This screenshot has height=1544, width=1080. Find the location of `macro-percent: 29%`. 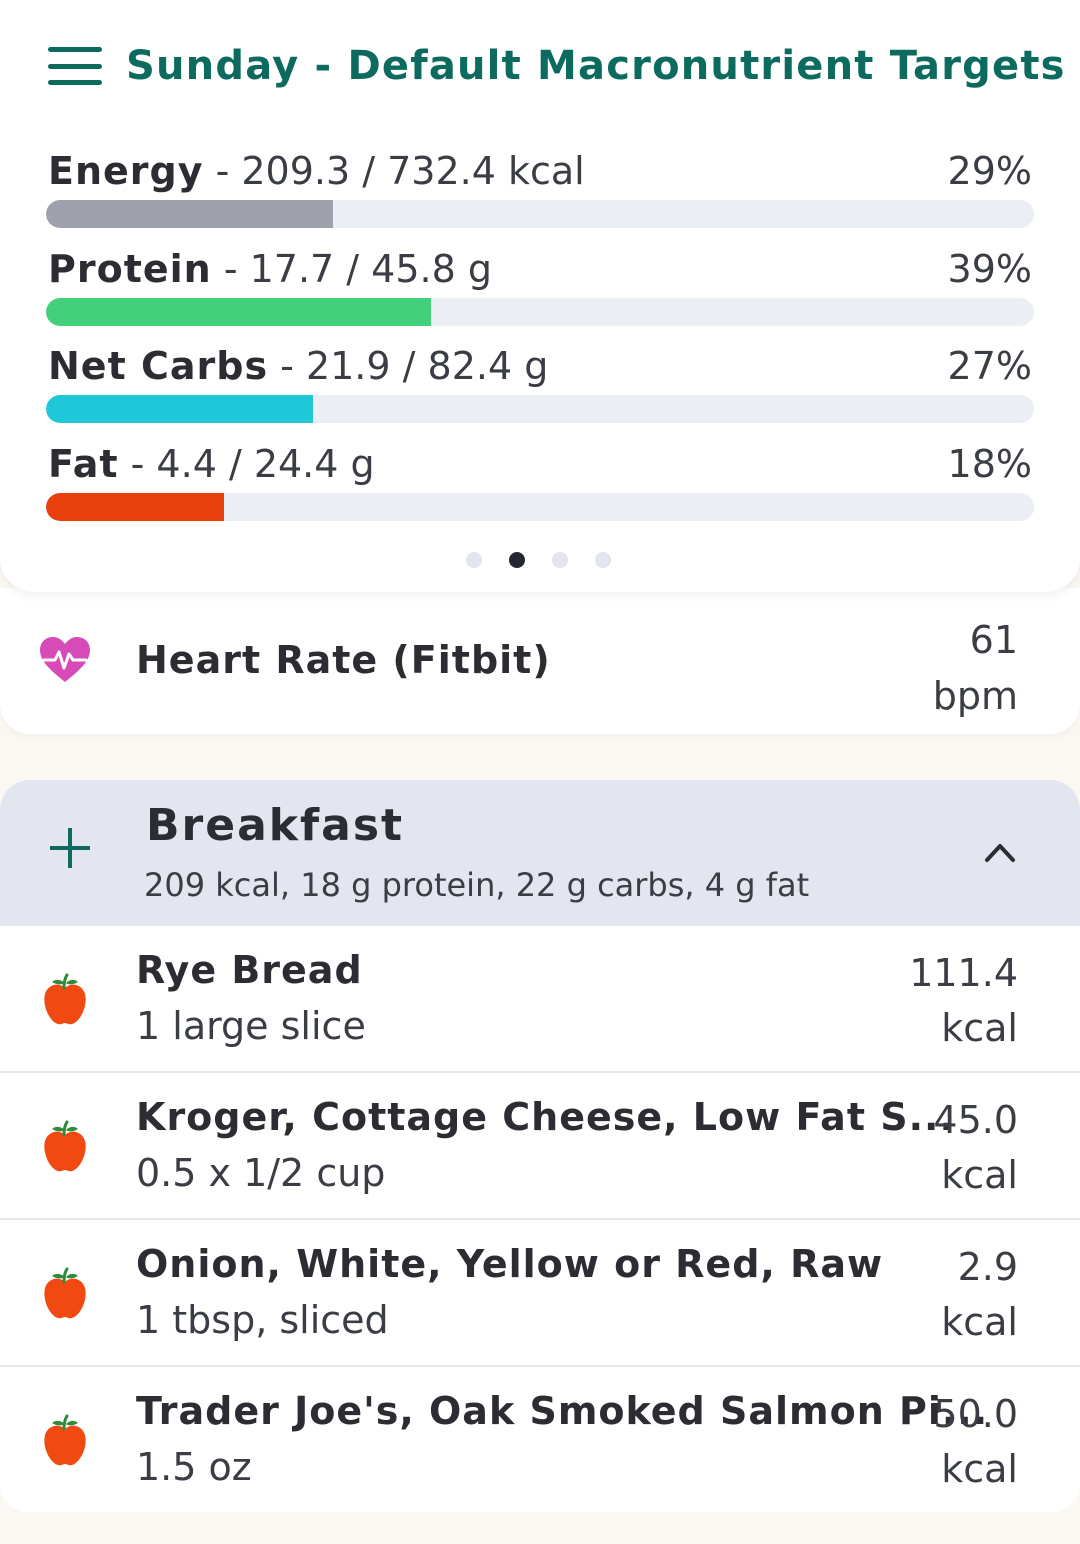

macro-percent: 29% is located at coordinates (989, 171).